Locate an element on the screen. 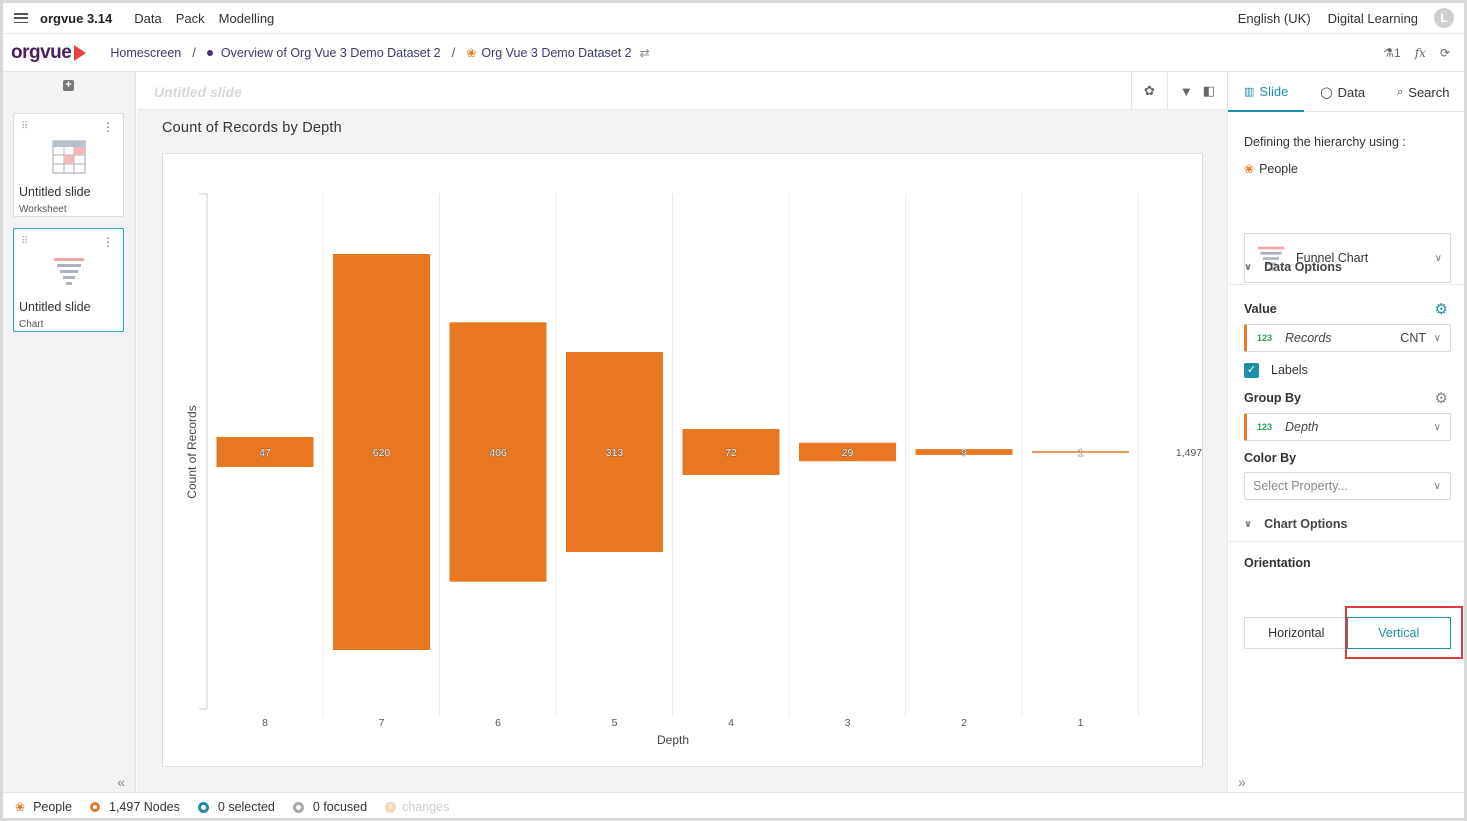 The width and height of the screenshot is (1467, 821). tab-data: ◯ Data is located at coordinates (1342, 92).